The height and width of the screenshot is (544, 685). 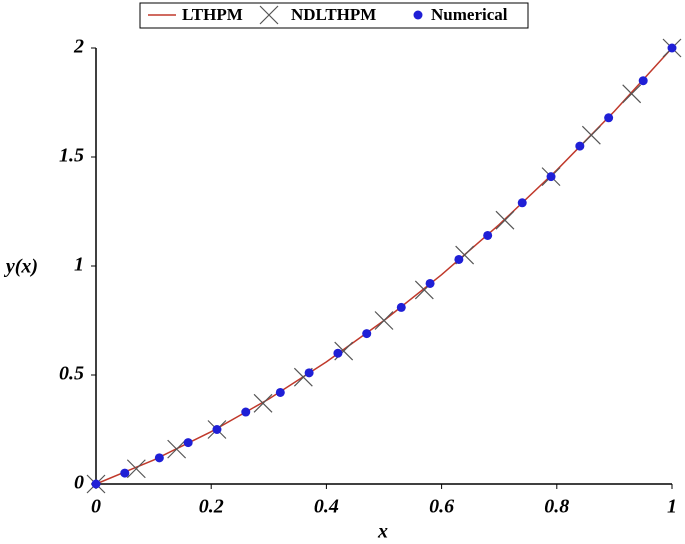 I want to click on x-tick-label: 0.8, so click(x=556, y=507).